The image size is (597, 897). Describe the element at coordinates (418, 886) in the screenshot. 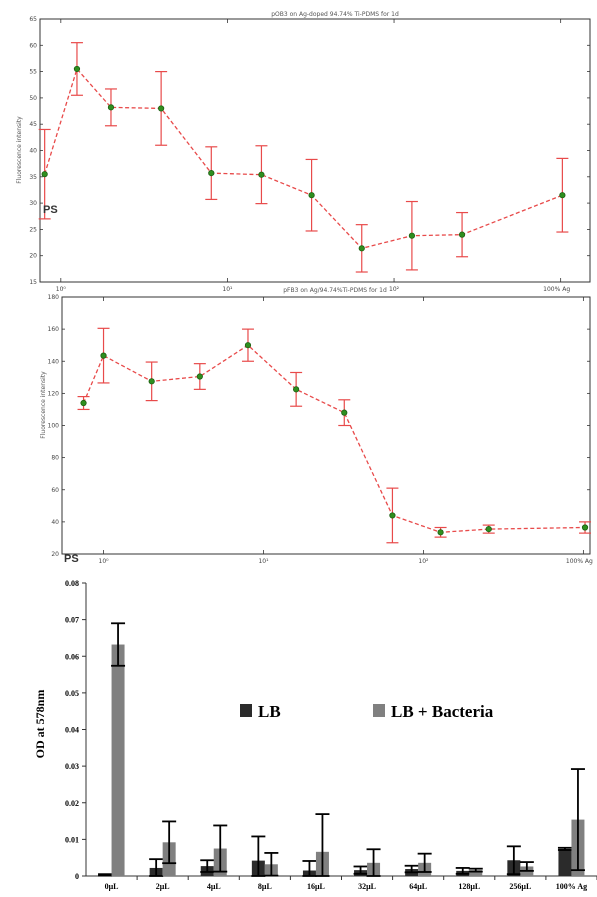

I see `chart3-xtick-label: 64μL` at that location.